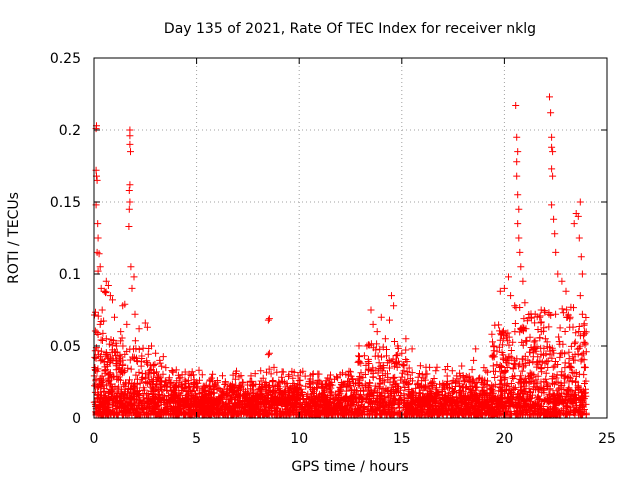 The image size is (640, 480). I want to click on x-tick-label: 25, so click(607, 439).